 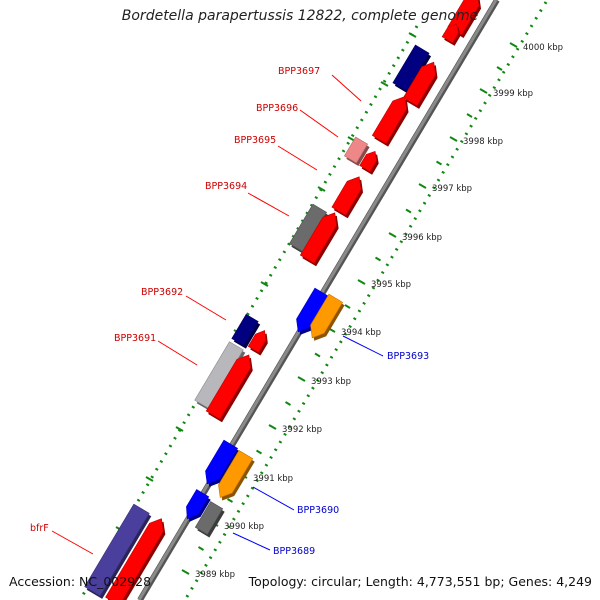 I want to click on scale-tick-label: 4000 kbp, so click(x=543, y=48).